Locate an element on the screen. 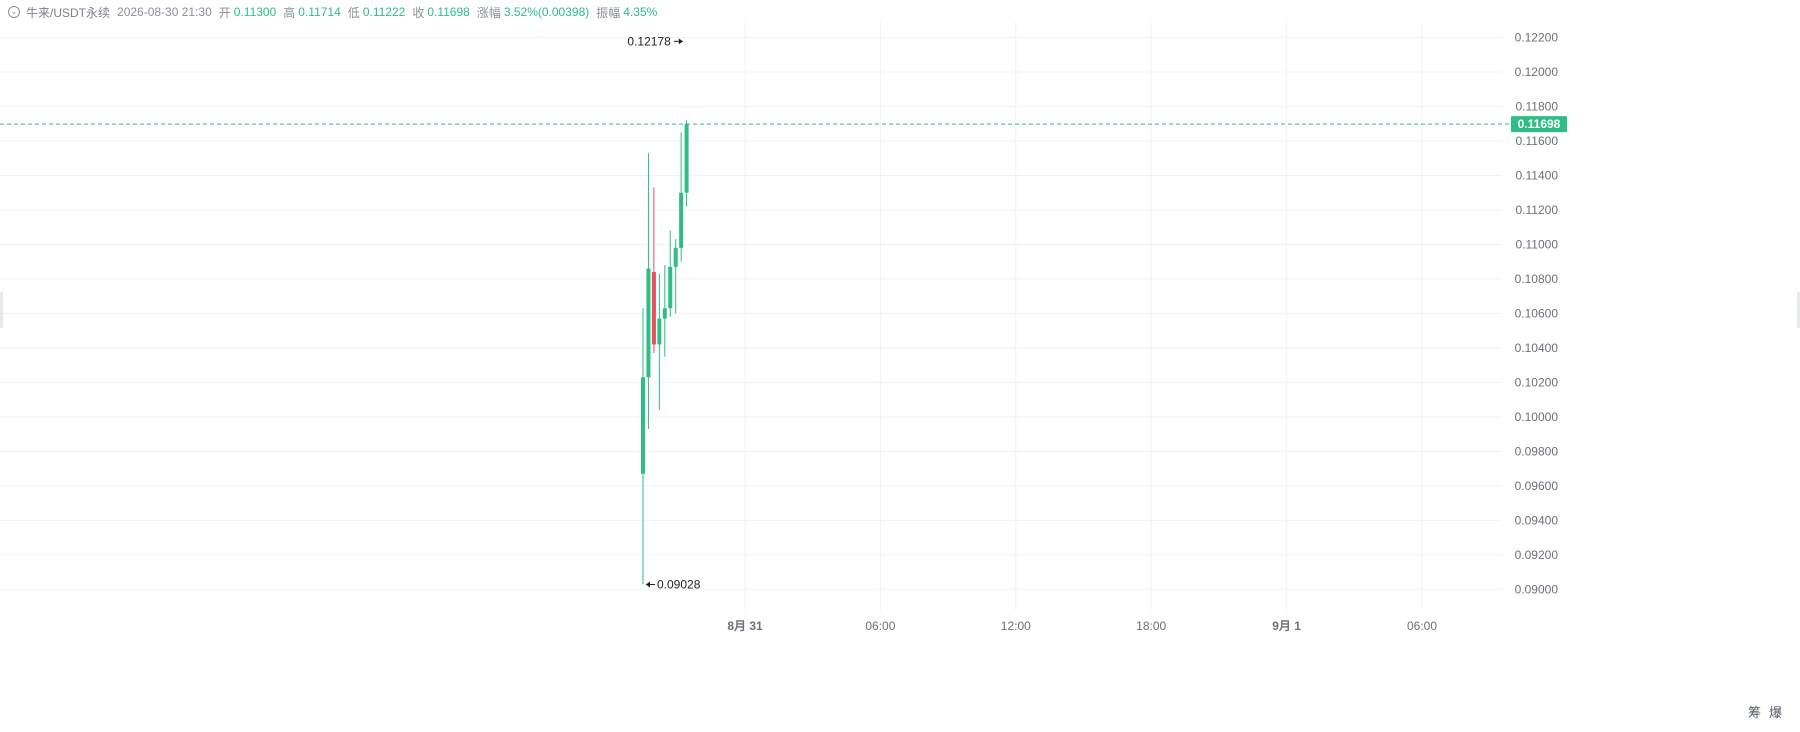  price-tick-label: 0.10000 is located at coordinates (1537, 417).